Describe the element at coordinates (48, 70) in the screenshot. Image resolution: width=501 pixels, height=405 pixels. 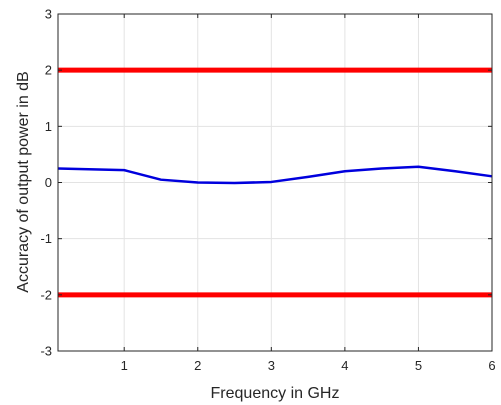
I see `y-tick-label: 2` at that location.